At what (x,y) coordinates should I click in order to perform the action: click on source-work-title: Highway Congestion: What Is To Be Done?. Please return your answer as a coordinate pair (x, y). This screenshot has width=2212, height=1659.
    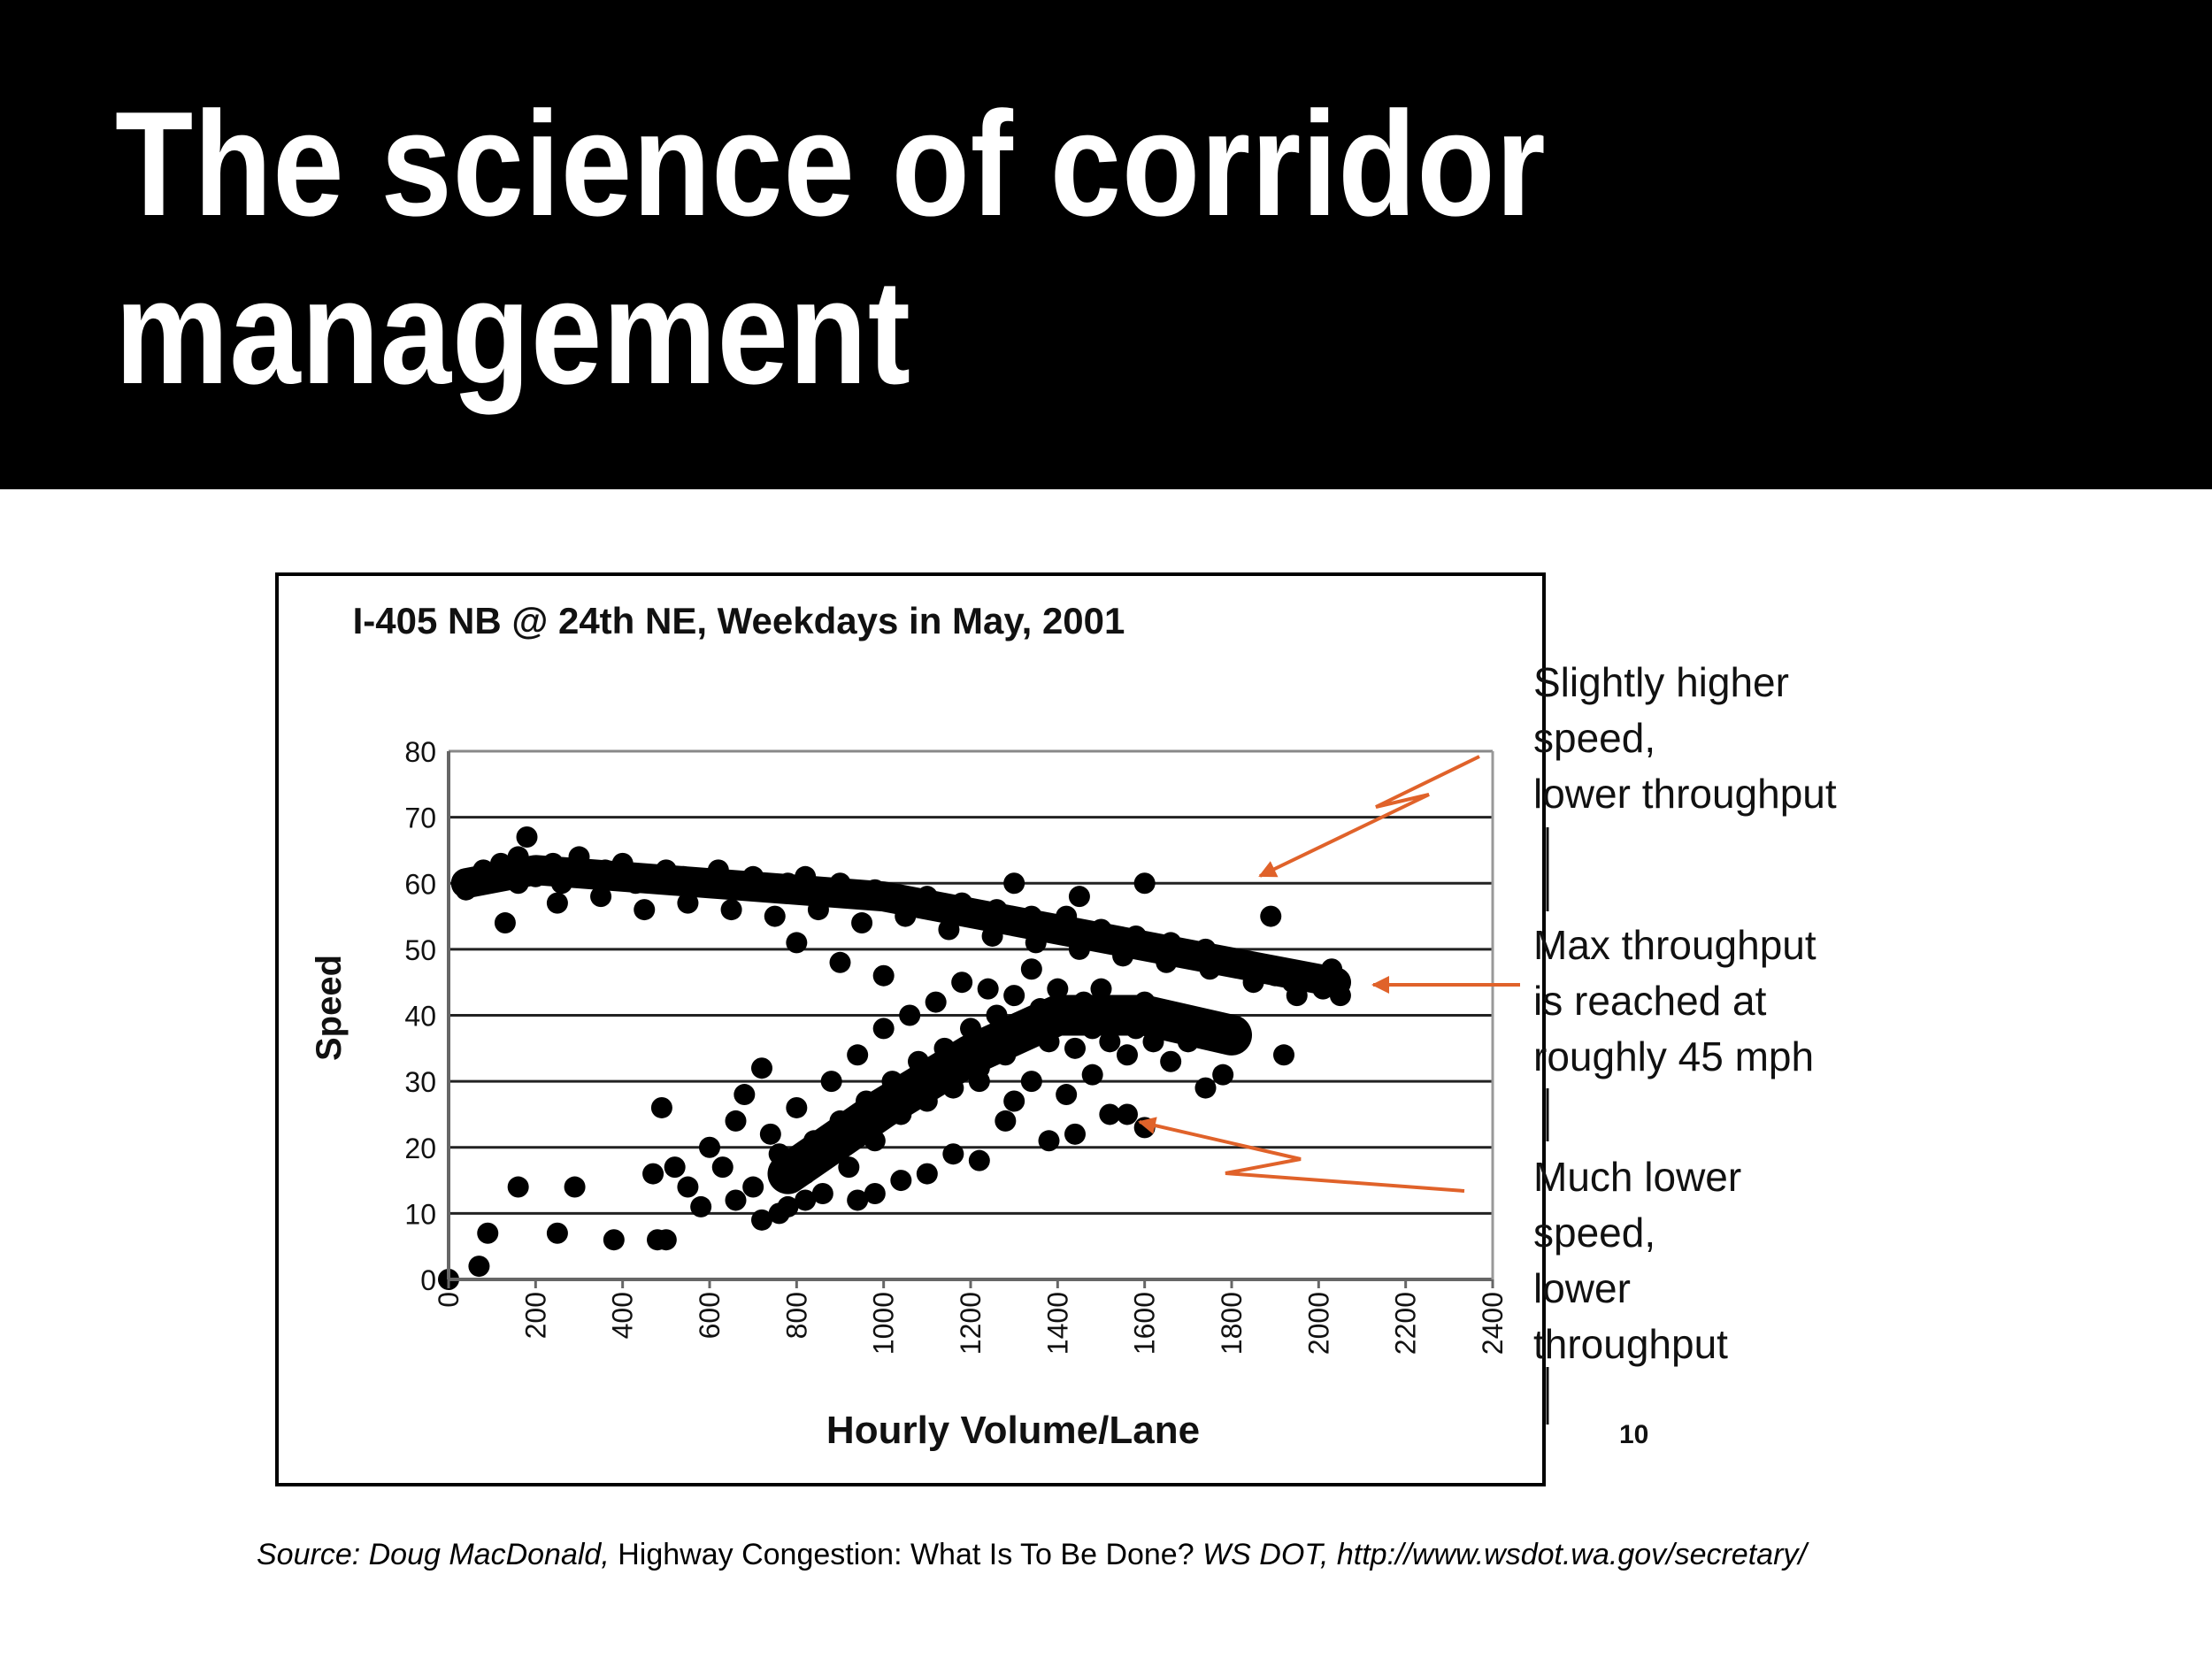
    Looking at the image, I should click on (906, 1555).